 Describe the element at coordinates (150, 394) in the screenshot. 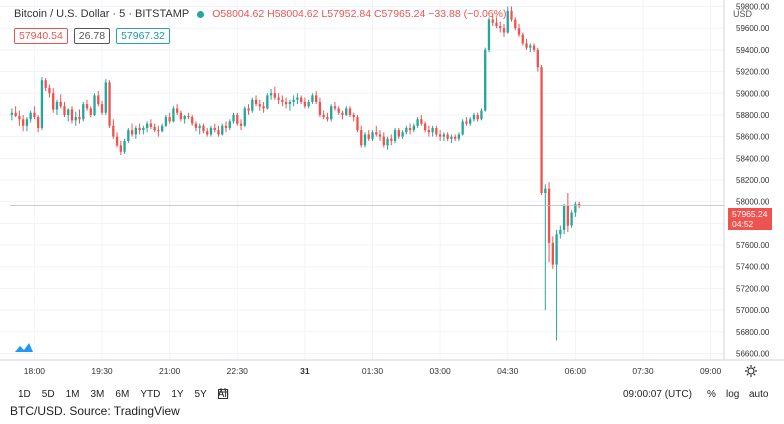

I see `range-ytd: YTD` at that location.